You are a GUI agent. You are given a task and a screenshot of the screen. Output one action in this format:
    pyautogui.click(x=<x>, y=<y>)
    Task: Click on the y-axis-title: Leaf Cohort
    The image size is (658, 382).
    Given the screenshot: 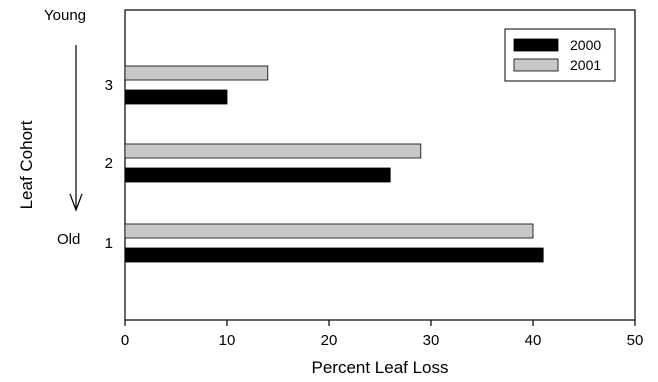 What is the action you would take?
    pyautogui.click(x=26, y=164)
    